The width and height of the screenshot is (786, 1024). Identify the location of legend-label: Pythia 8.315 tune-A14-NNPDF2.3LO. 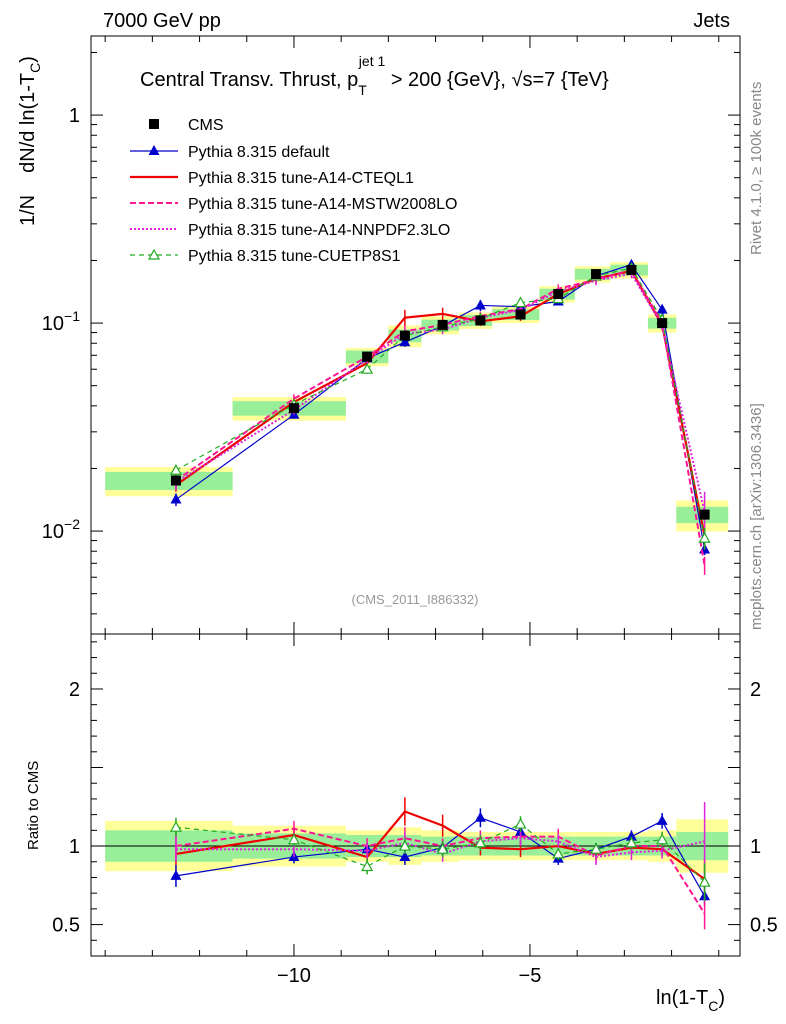
(319, 230).